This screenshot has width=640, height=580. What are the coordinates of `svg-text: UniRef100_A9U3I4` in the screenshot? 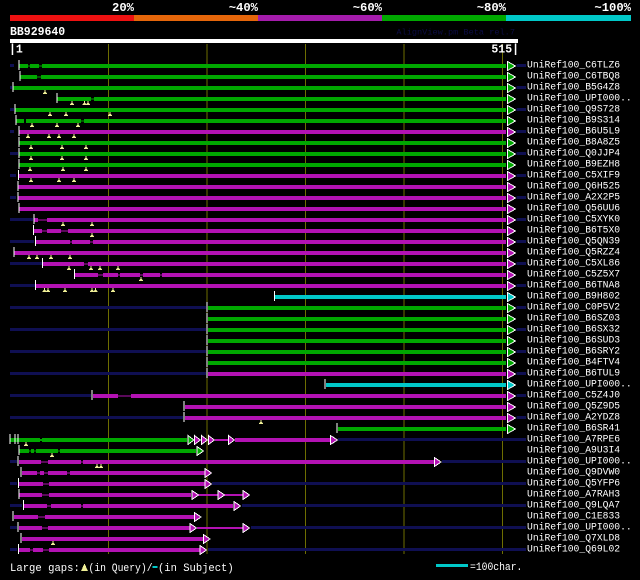 It's located at (573, 451).